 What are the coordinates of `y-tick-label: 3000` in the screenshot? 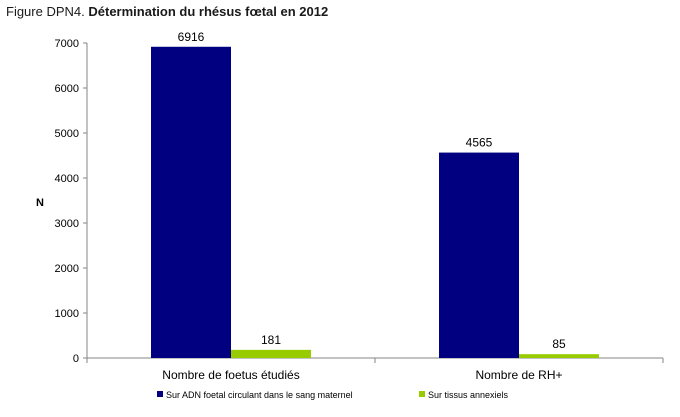 It's located at (67, 224).